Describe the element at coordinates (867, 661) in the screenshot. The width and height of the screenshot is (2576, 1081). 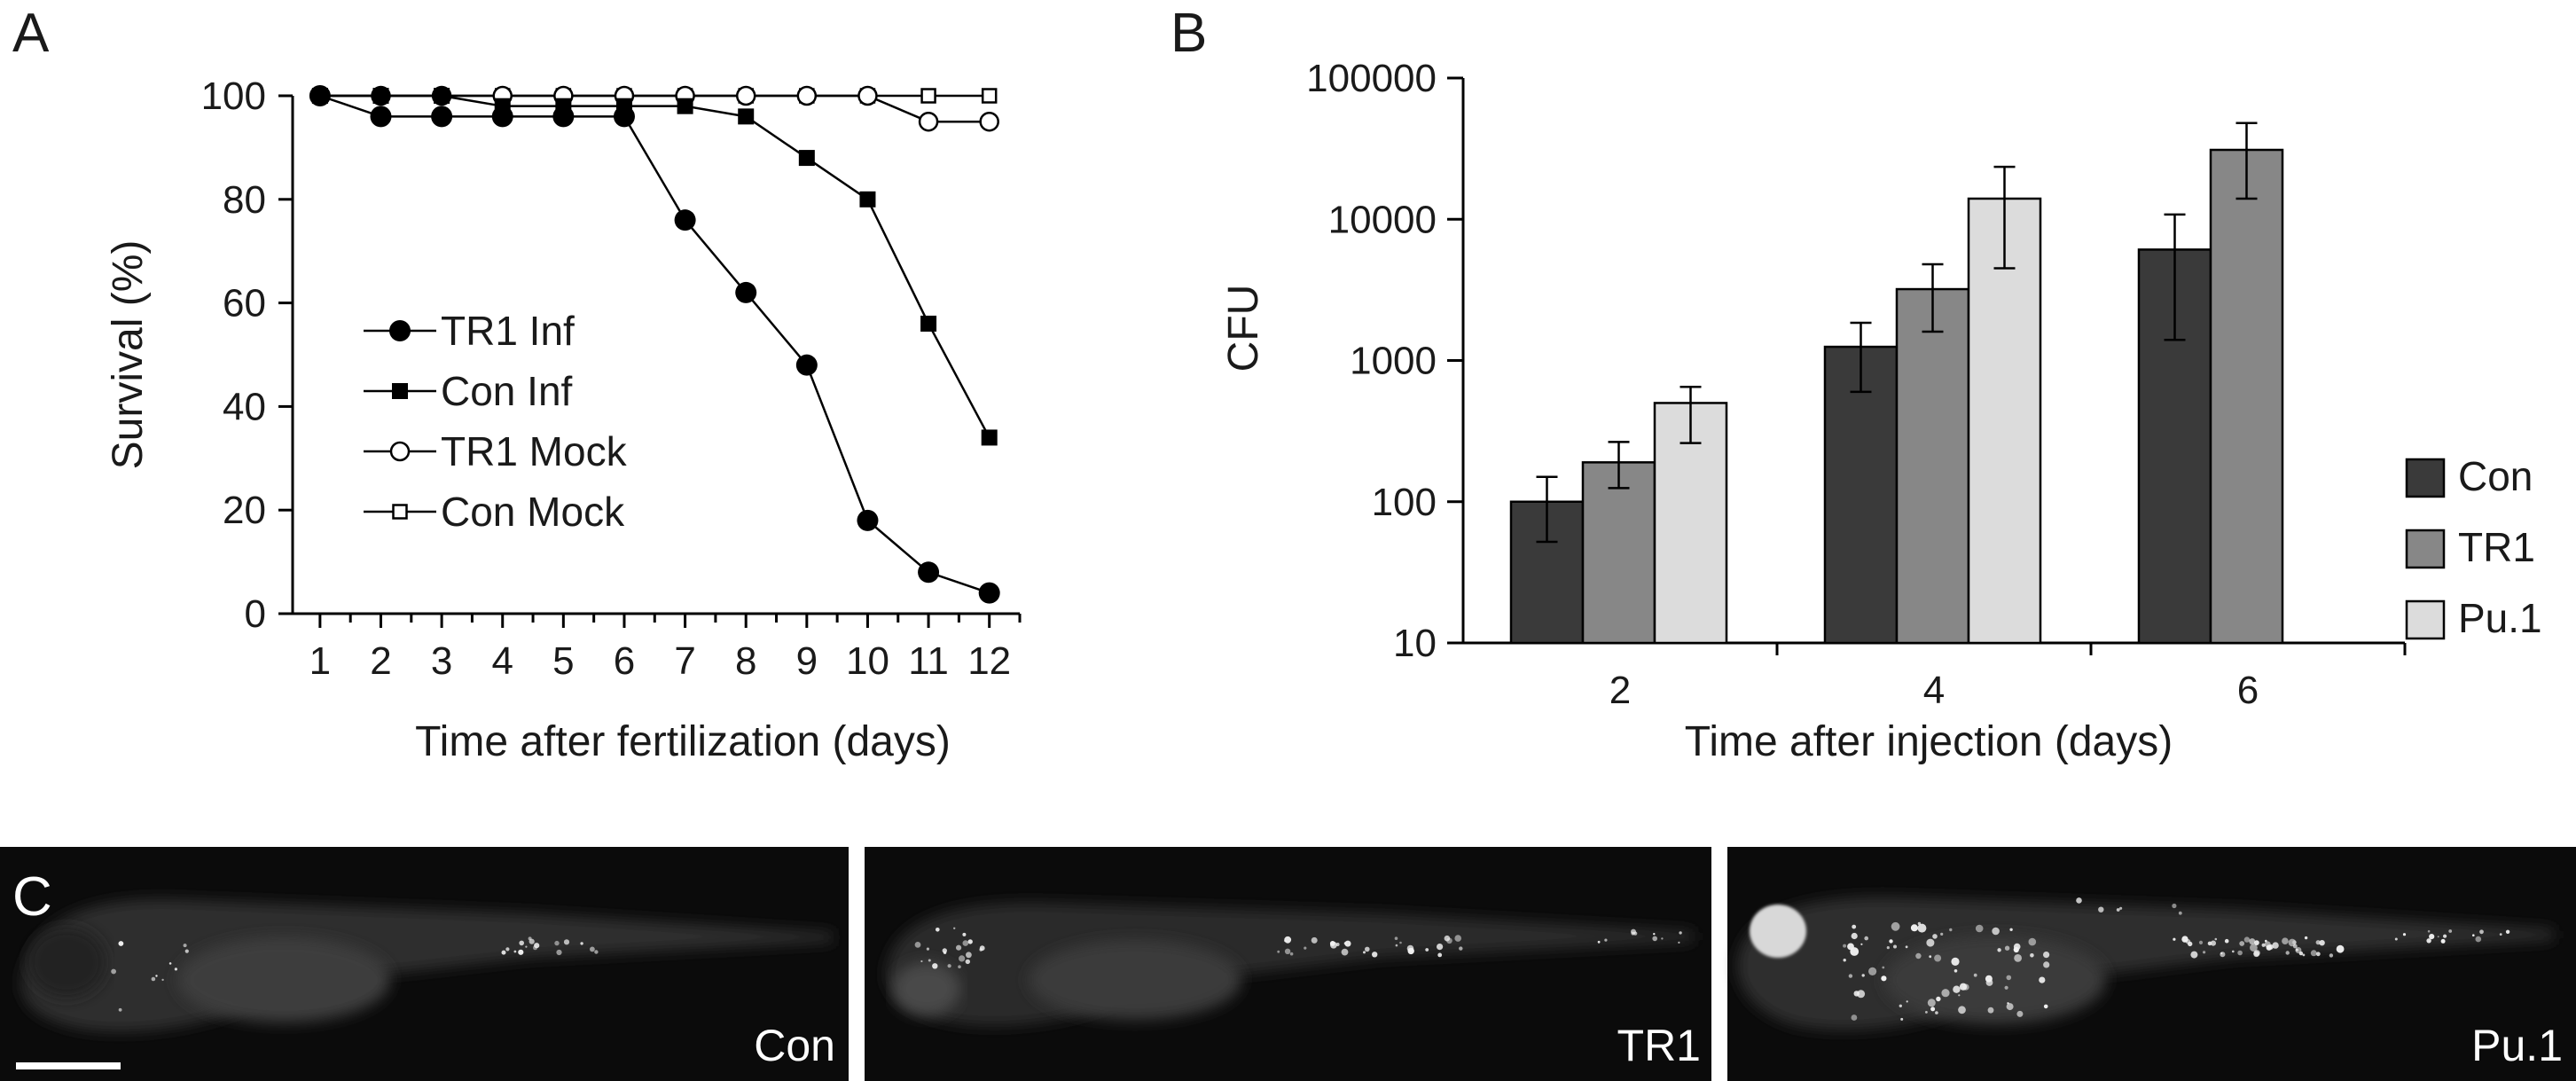
I see `panel-a-x-tick-label: 10` at that location.